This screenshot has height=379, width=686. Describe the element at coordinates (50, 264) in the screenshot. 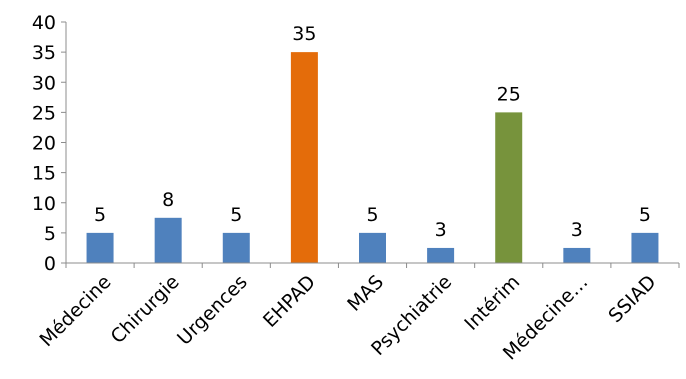

I see `y-tick-label: 0` at that location.